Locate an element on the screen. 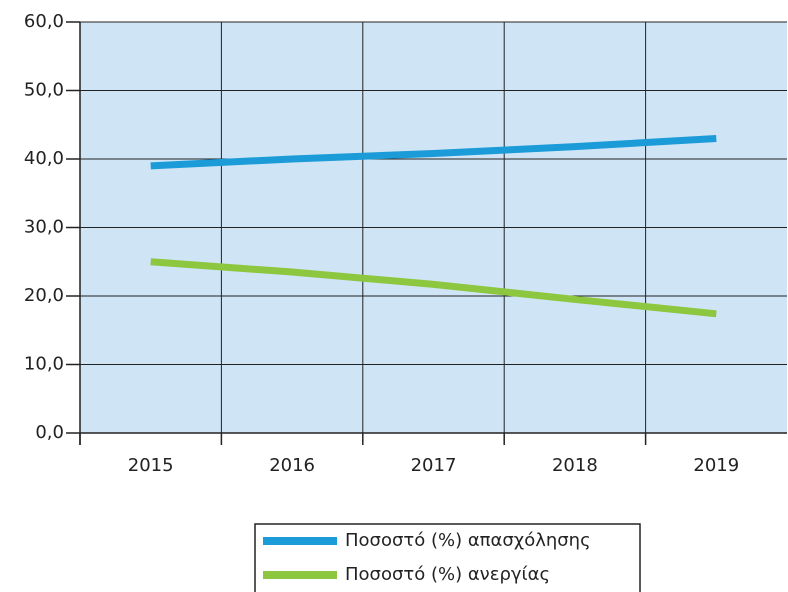 The width and height of the screenshot is (788, 592). y-tick-label: 20,0 is located at coordinates (44, 295).